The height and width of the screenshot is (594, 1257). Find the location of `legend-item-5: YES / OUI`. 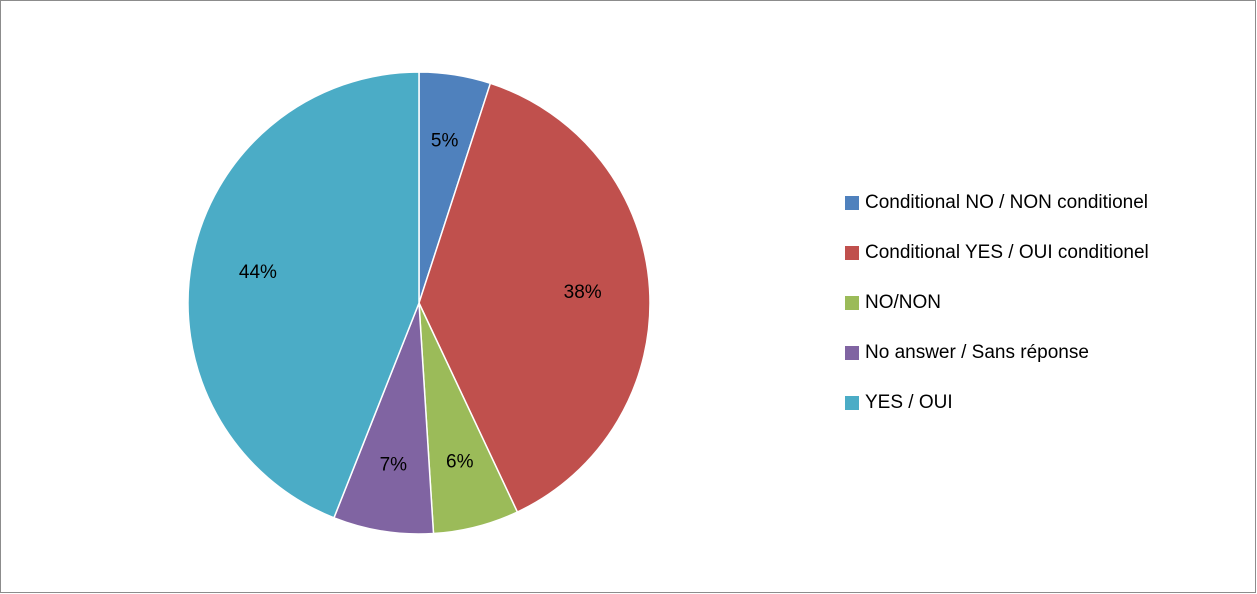

legend-item-5: YES / OUI is located at coordinates (997, 403).